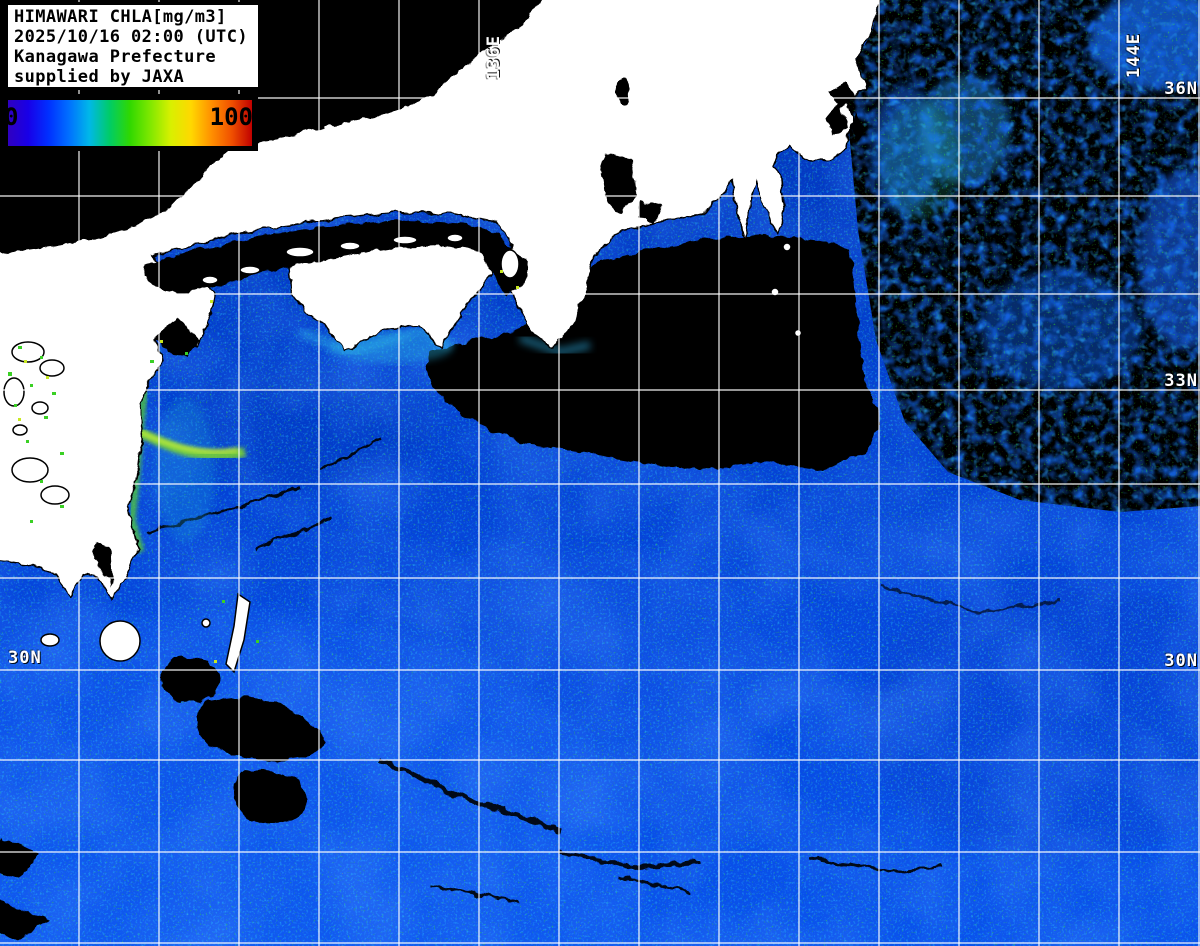 Image resolution: width=1200 pixels, height=946 pixels. Describe the element at coordinates (177, 337) in the screenshot. I see `bungo-channel` at that location.